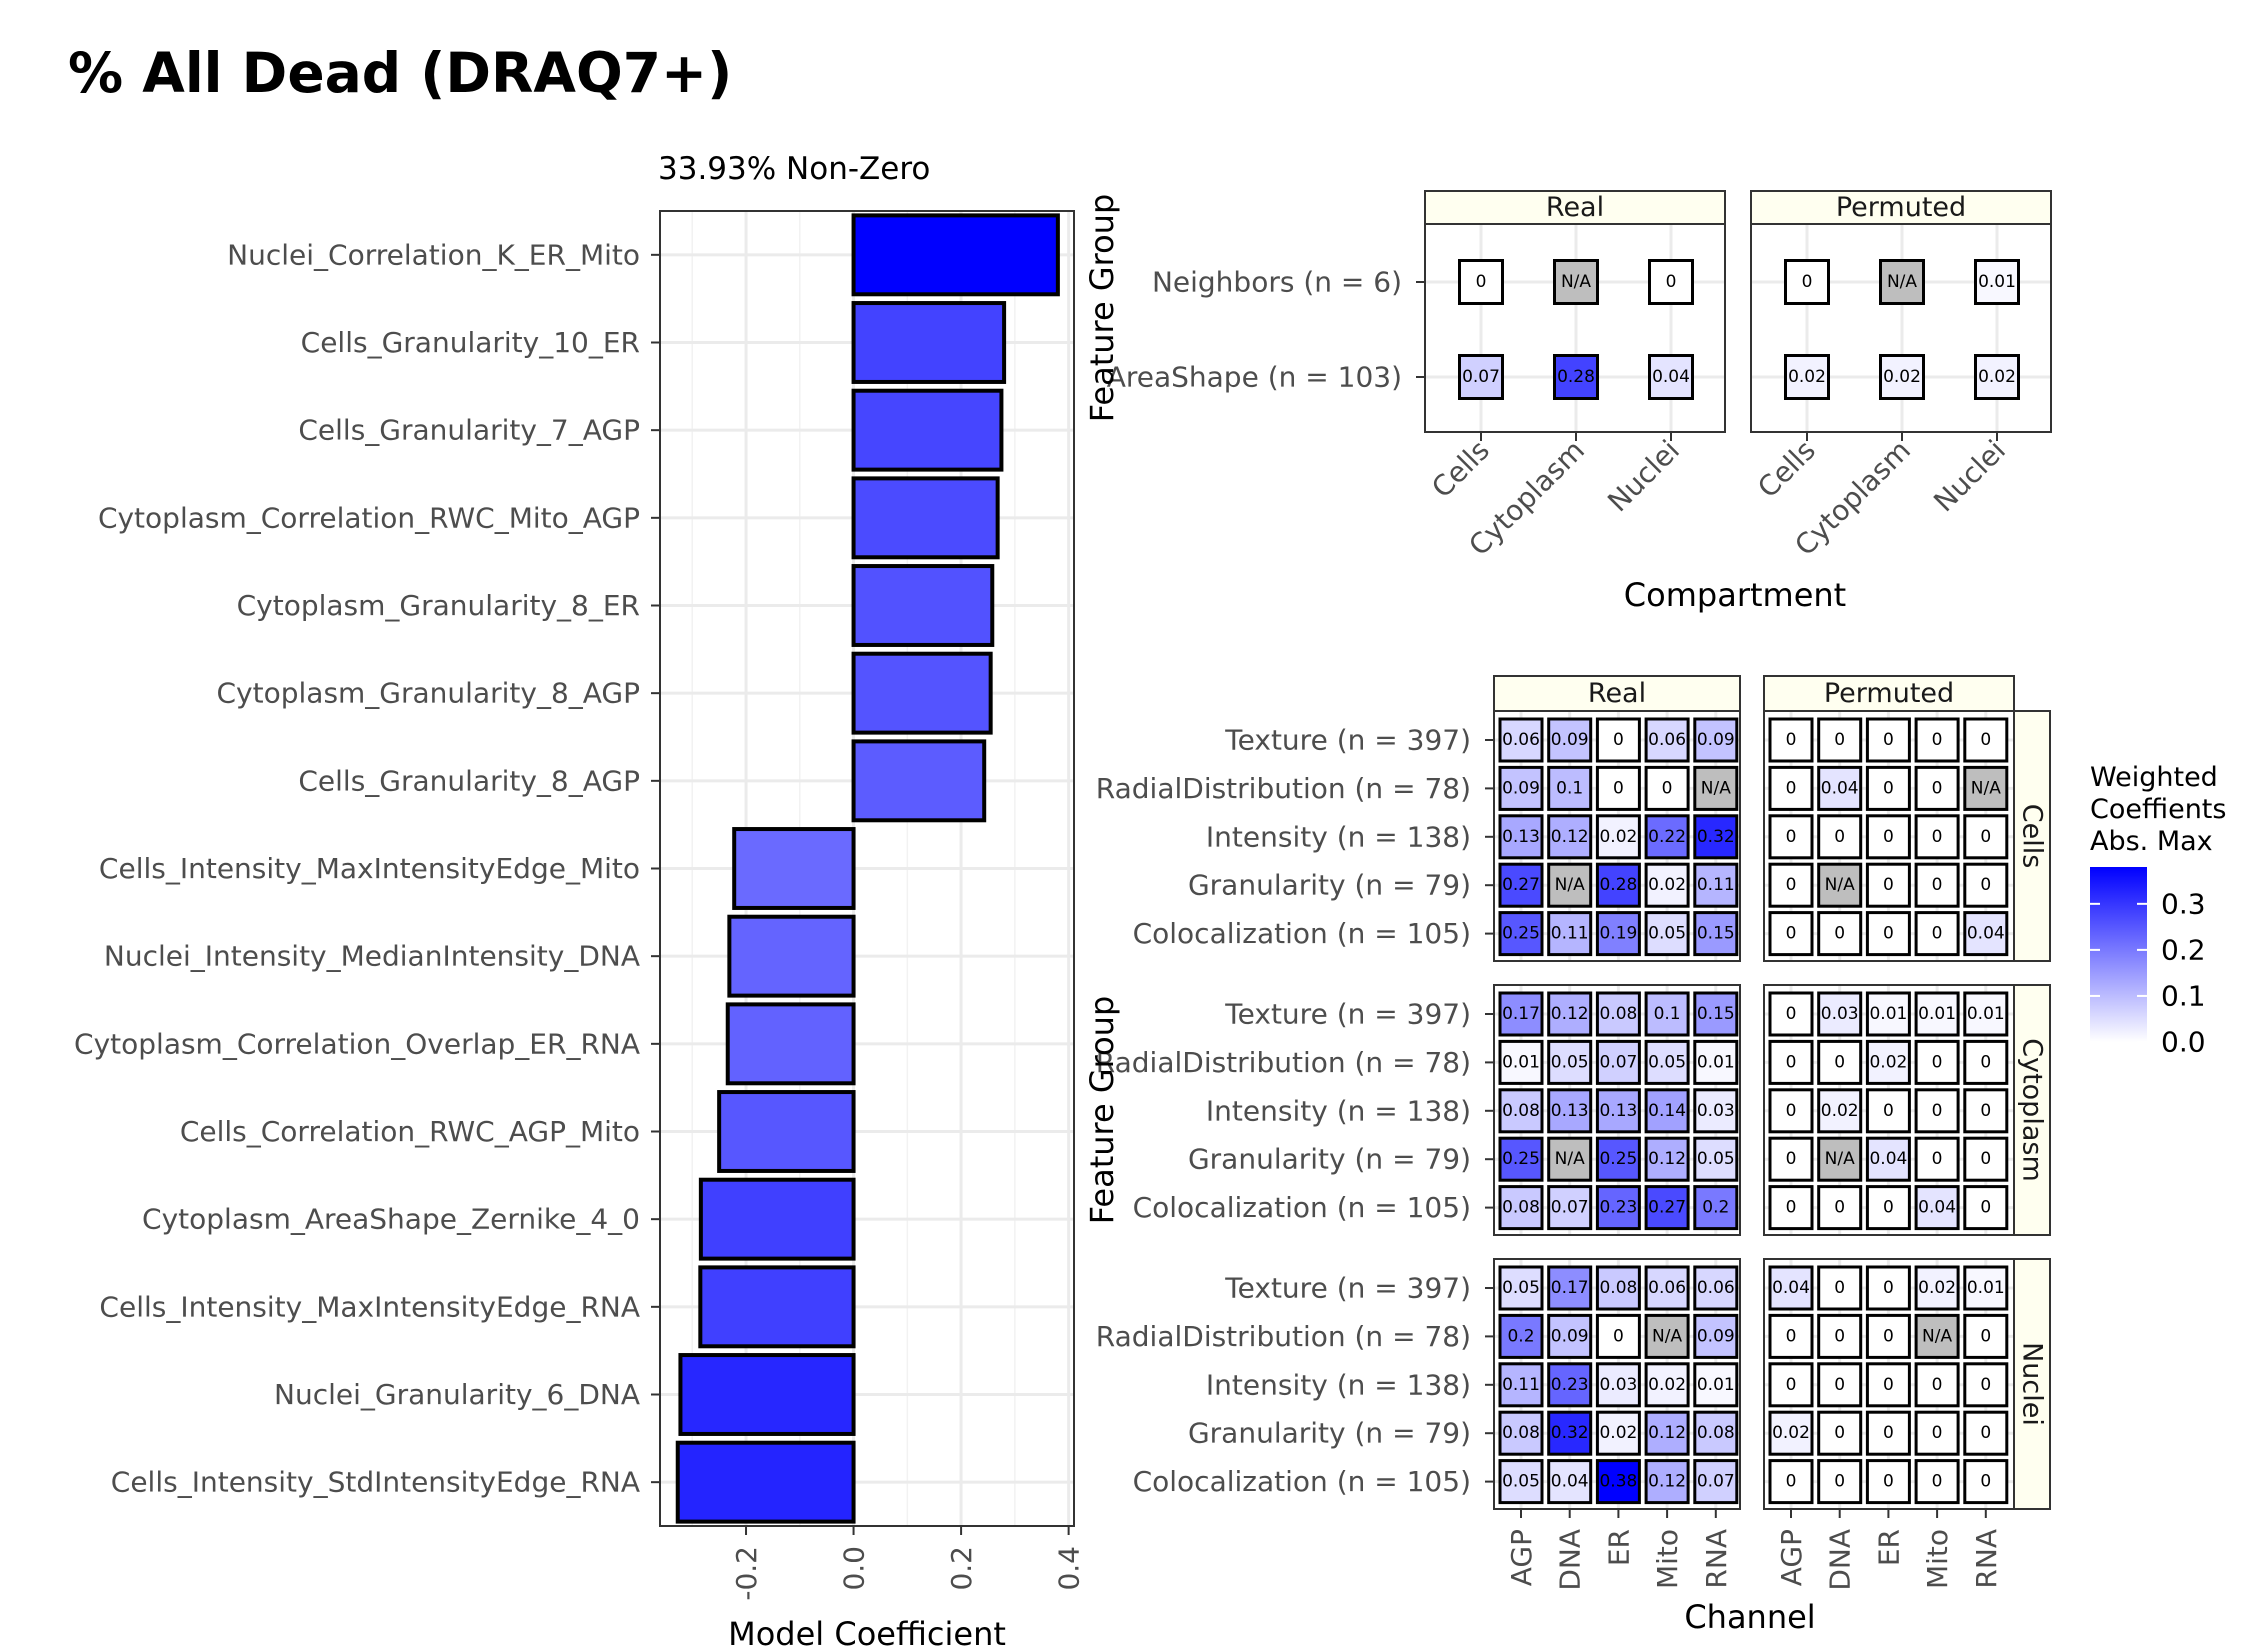 The width and height of the screenshot is (2250, 1650). Describe the element at coordinates (1102, 1110) in the screenshot. I see `channel-y-axis-title: Feature Group` at that location.